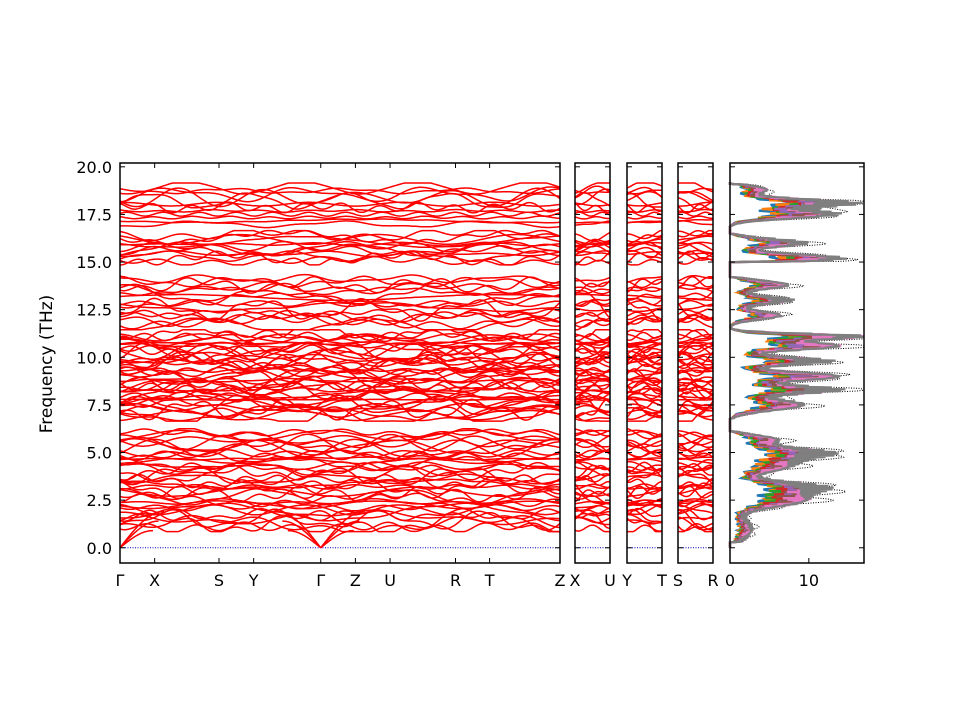 Image resolution: width=960 pixels, height=720 pixels. What do you see at coordinates (154, 580) in the screenshot?
I see `x-tick-label: X` at bounding box center [154, 580].